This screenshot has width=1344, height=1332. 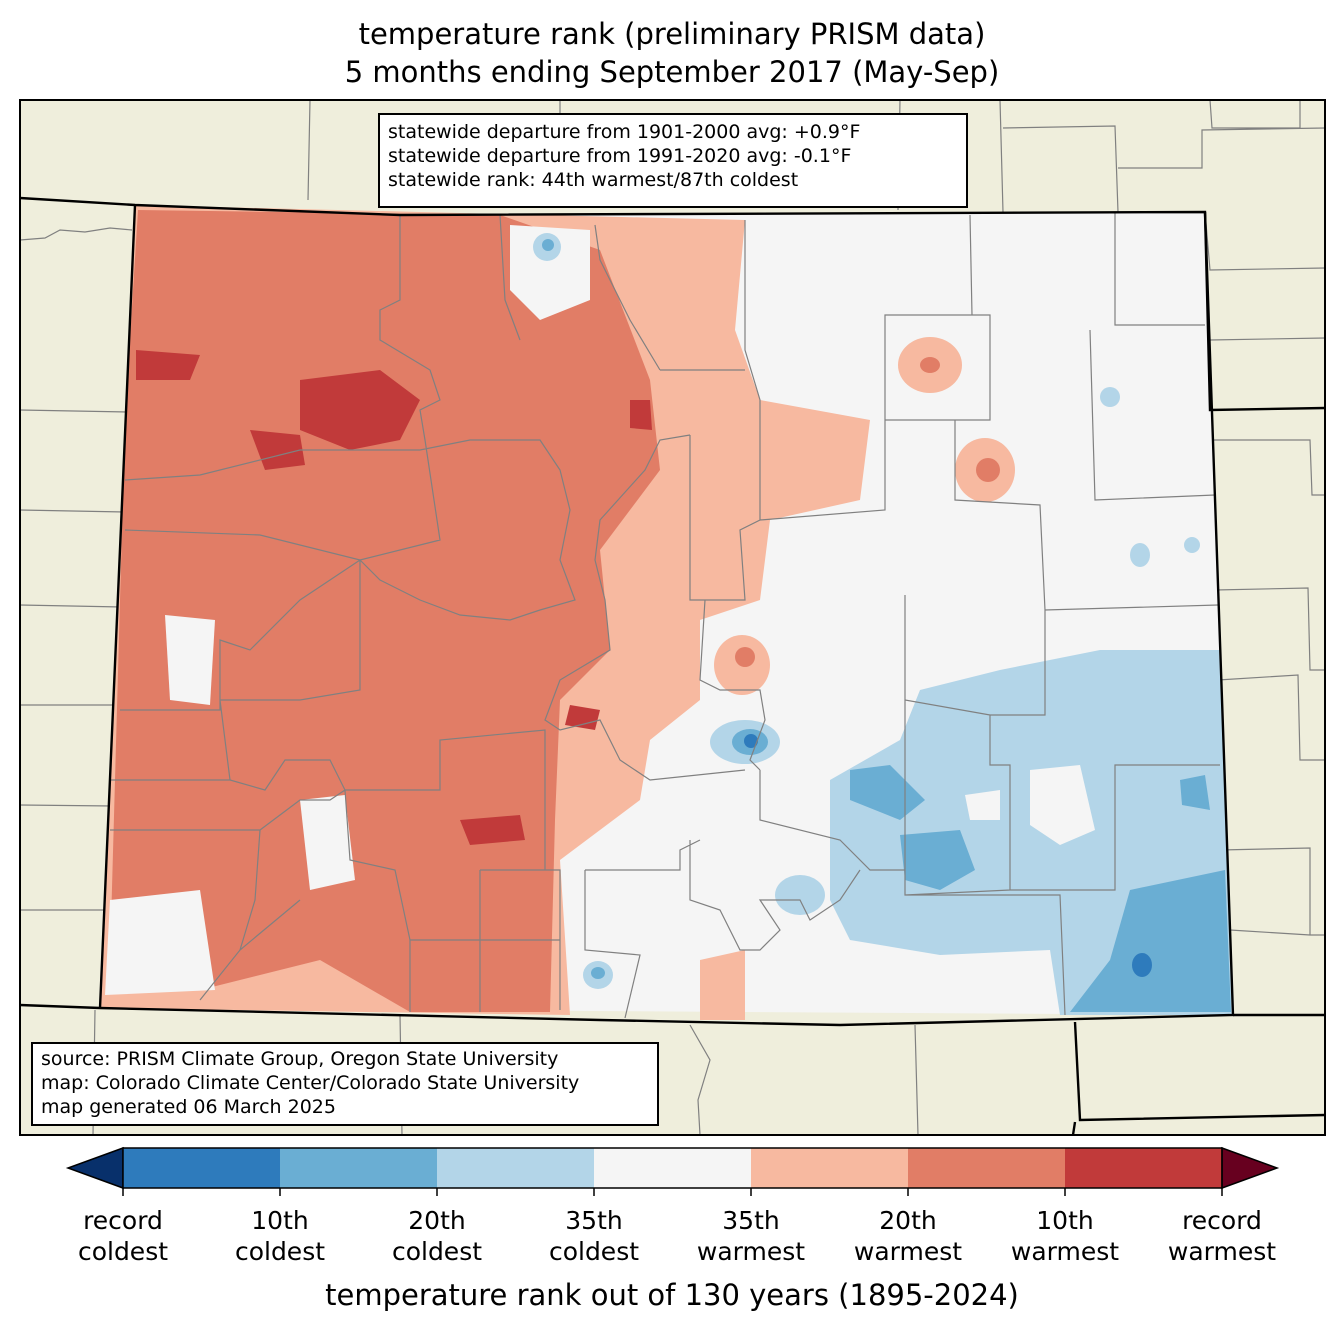 What do you see at coordinates (908, 1236) in the screenshot?
I see `colorbar-tick-label: 20th warmest` at bounding box center [908, 1236].